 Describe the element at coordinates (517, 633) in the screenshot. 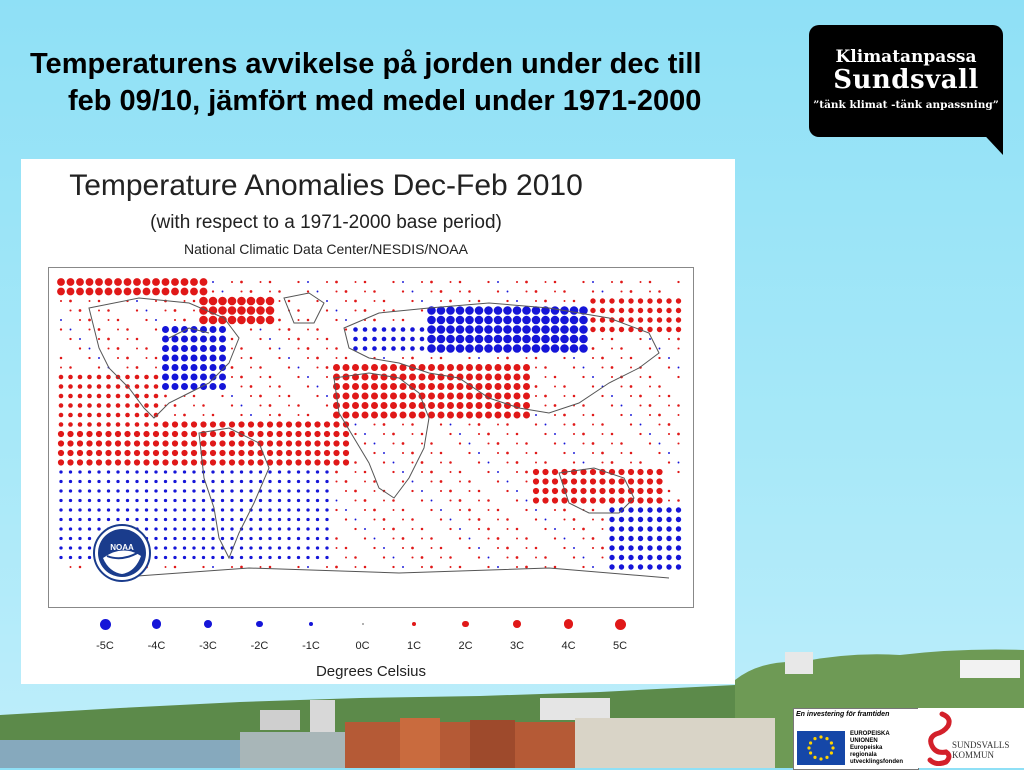

I see `scale-item: 3C` at that location.